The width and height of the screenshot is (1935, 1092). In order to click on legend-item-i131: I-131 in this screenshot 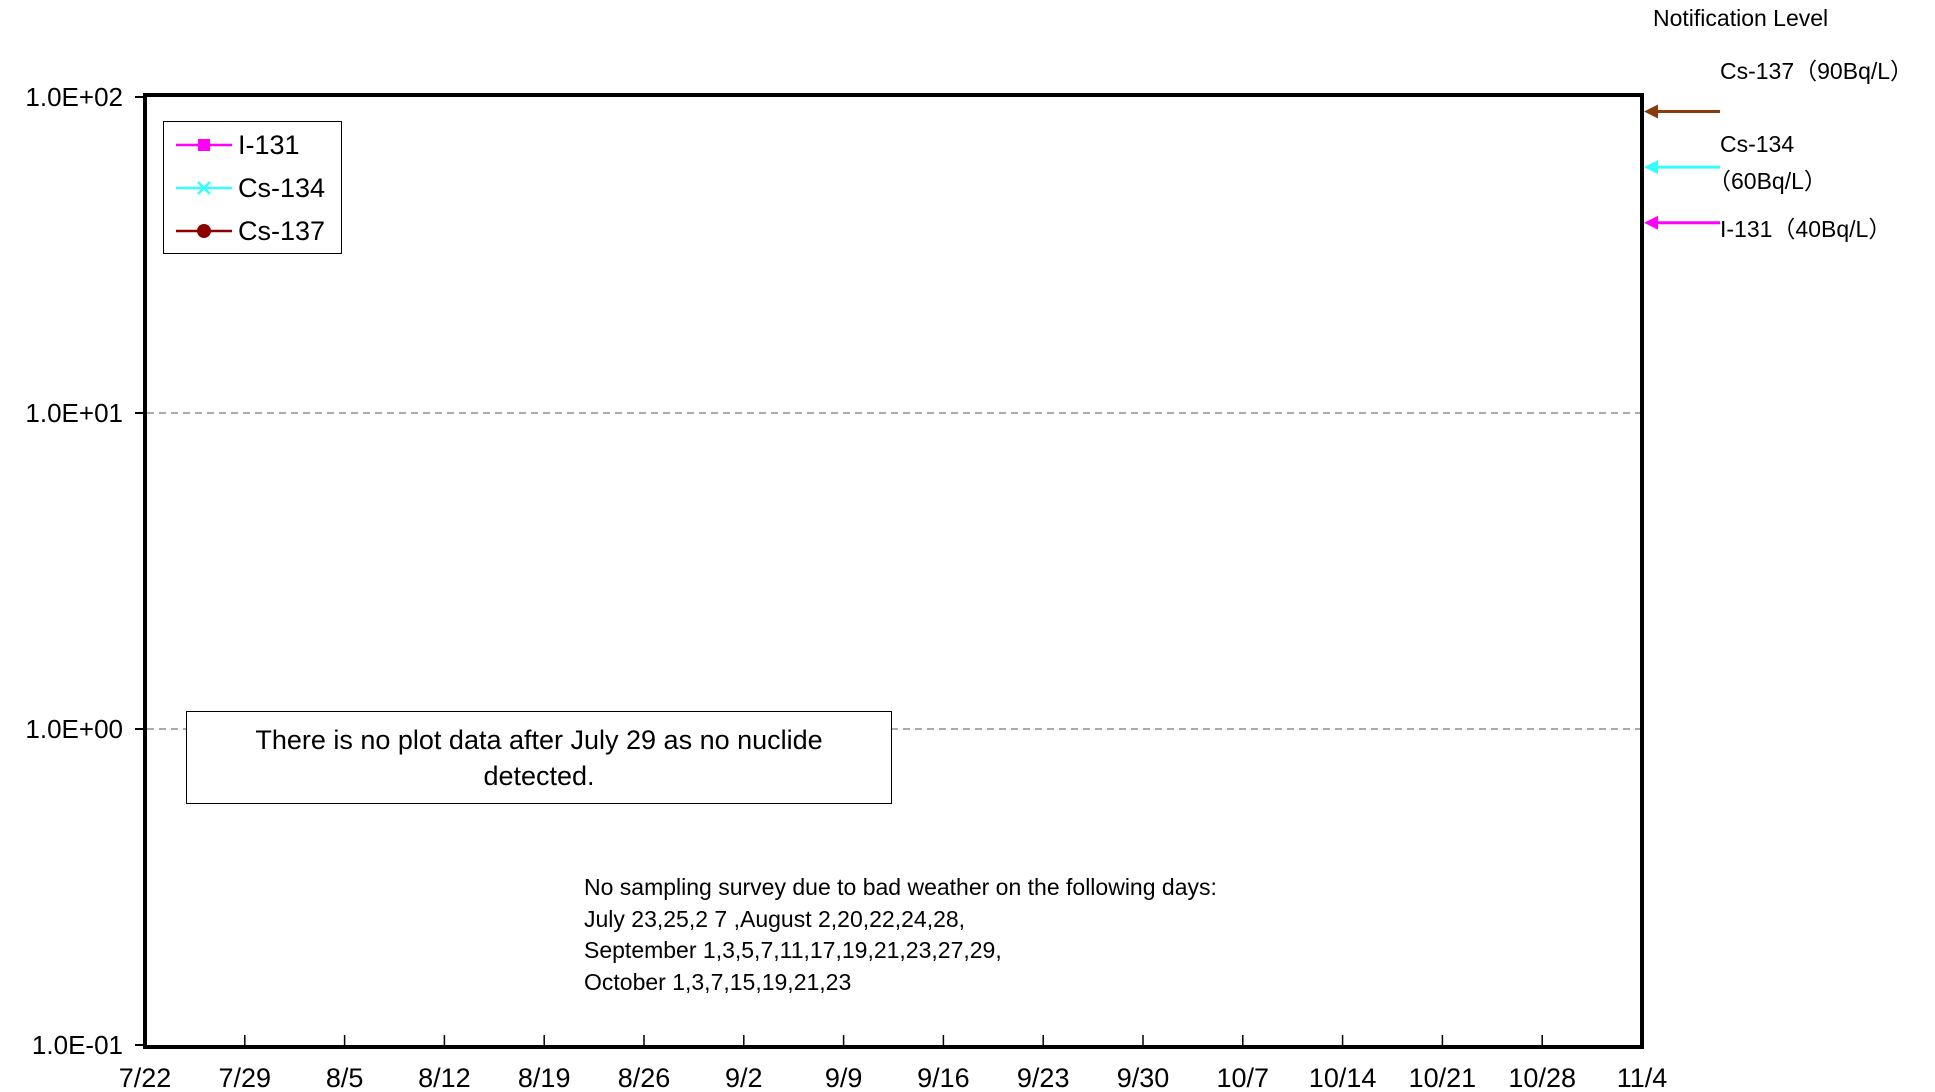, I will do `click(236, 145)`.